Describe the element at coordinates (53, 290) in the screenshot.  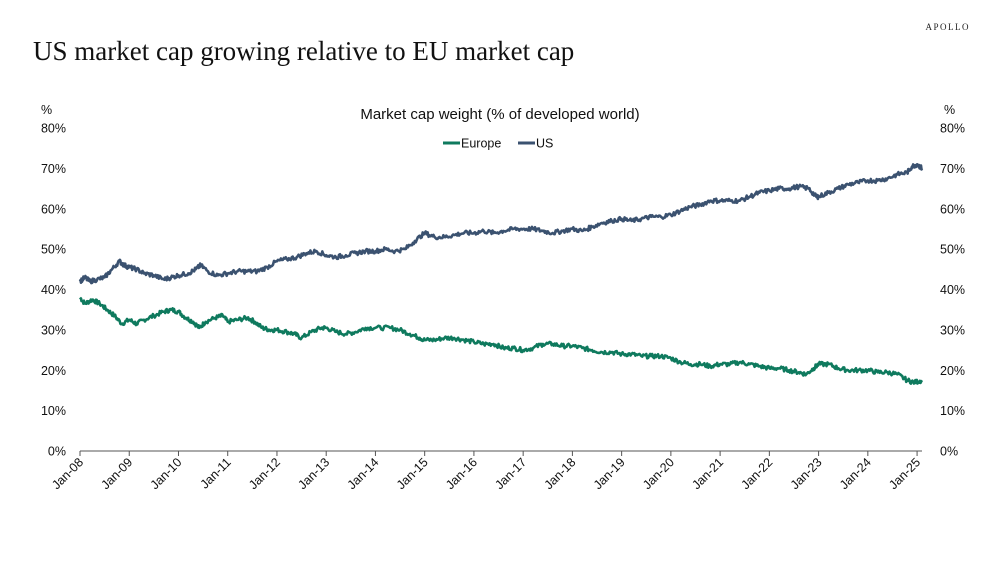
I see `y-left-tick-label: 40%` at that location.